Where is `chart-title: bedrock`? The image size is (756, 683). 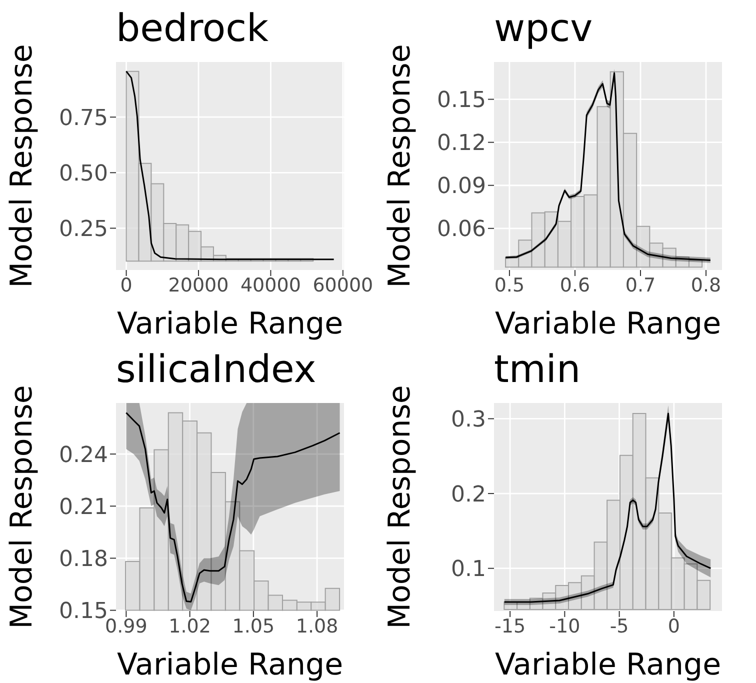
chart-title: bedrock is located at coordinates (192, 28).